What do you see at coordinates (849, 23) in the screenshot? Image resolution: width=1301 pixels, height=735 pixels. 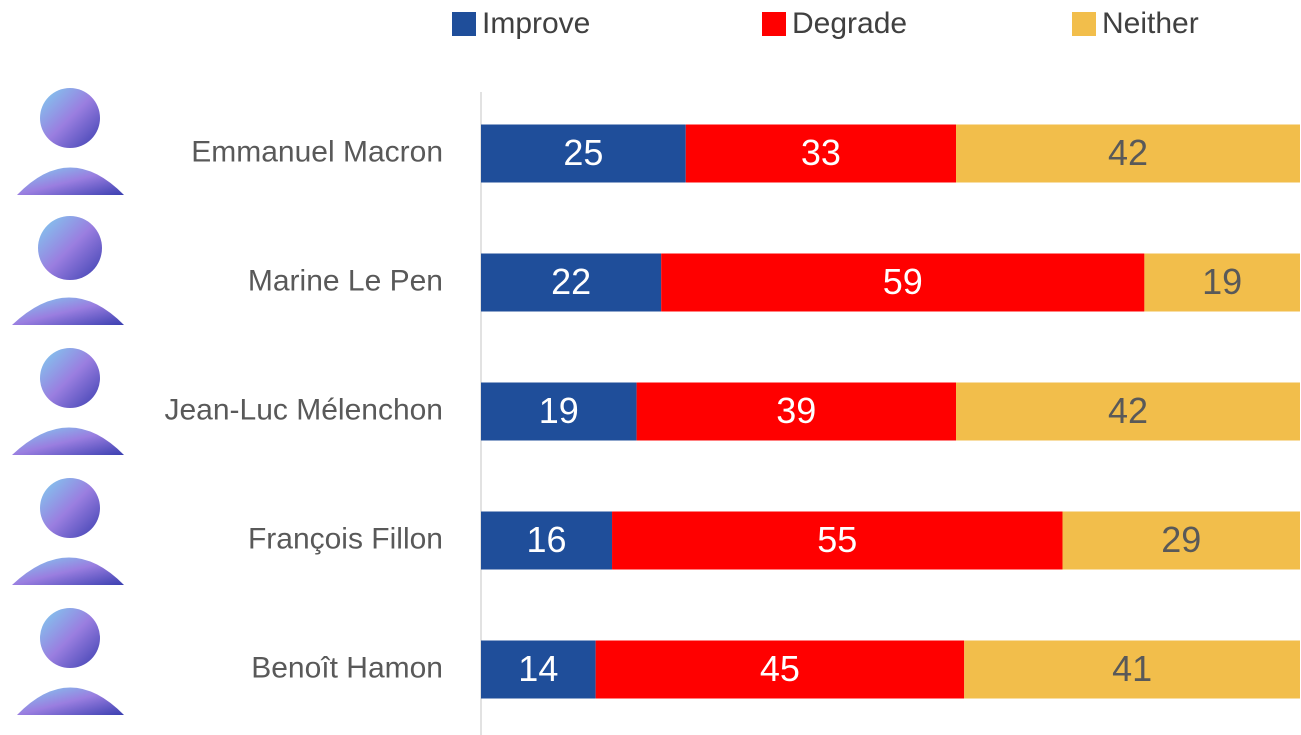 I see `legend-label: Degrade` at bounding box center [849, 23].